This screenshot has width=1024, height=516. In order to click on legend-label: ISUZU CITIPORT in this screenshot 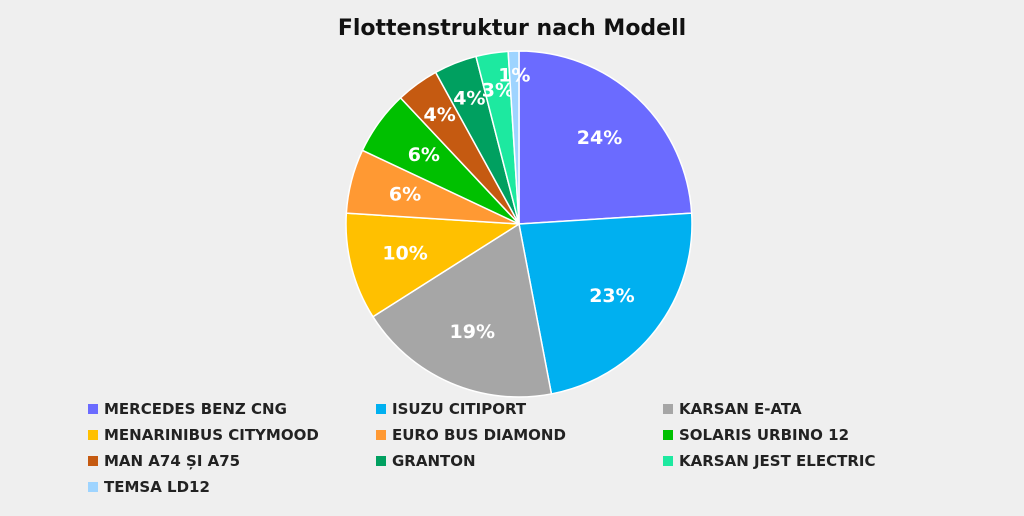, I will do `click(459, 409)`.